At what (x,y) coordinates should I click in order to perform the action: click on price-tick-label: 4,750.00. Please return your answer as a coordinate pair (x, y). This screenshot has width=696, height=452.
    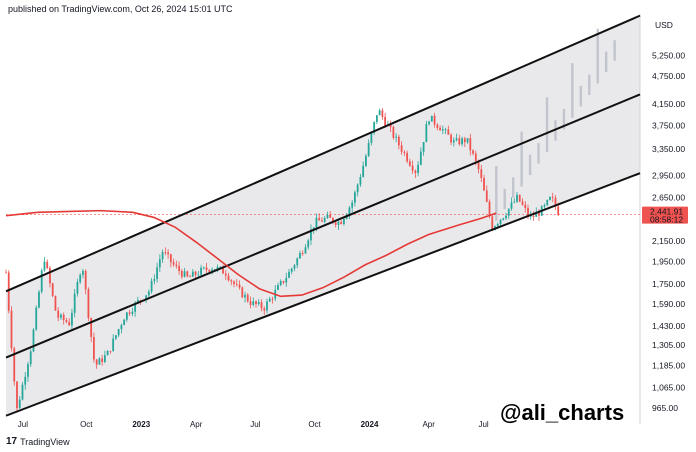
    Looking at the image, I should click on (668, 76).